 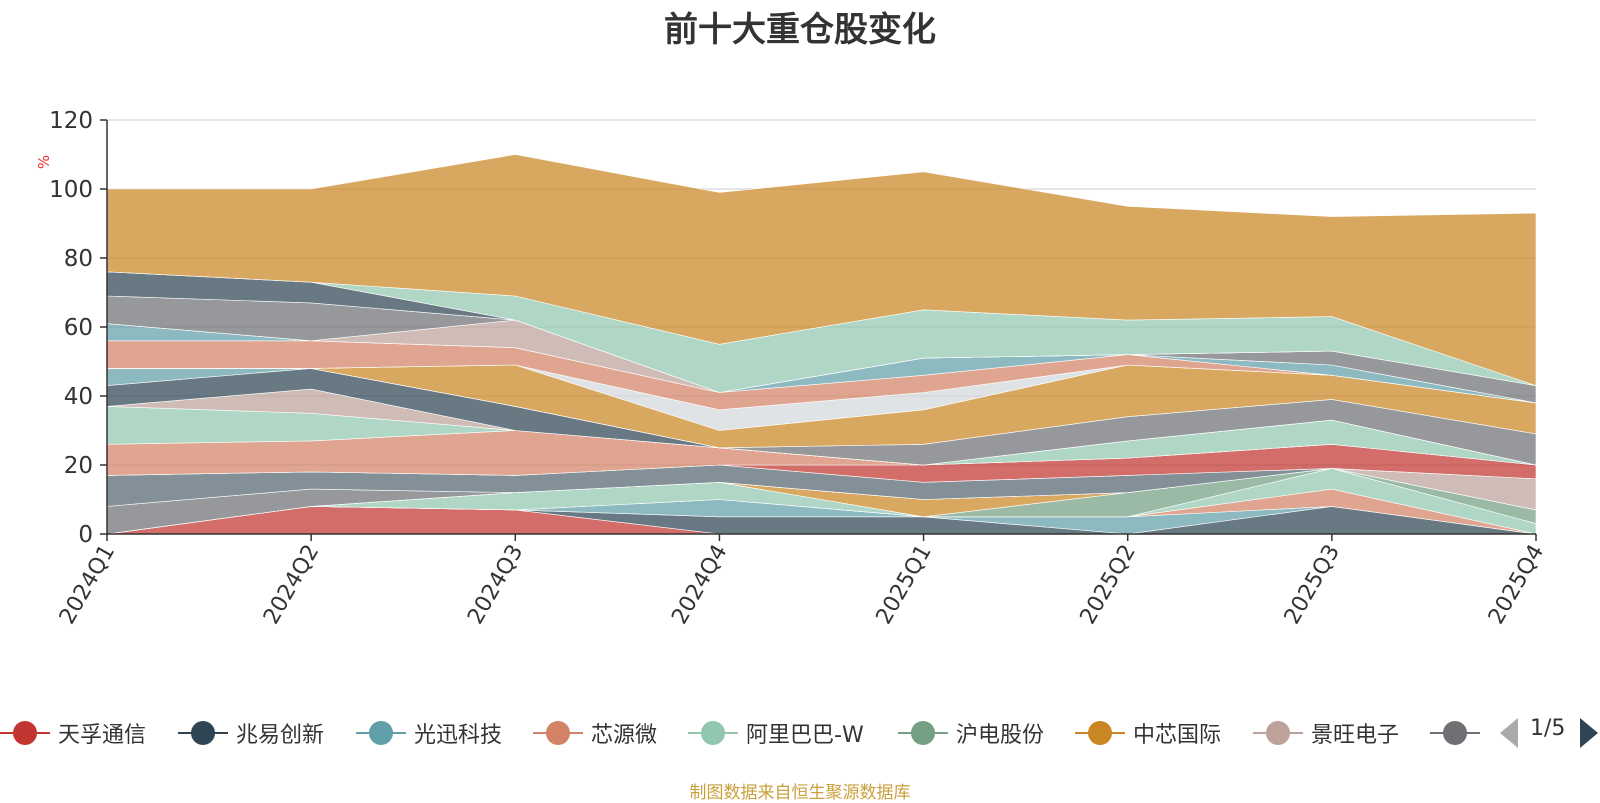 I want to click on y-tick-label: 60, so click(x=78, y=328).